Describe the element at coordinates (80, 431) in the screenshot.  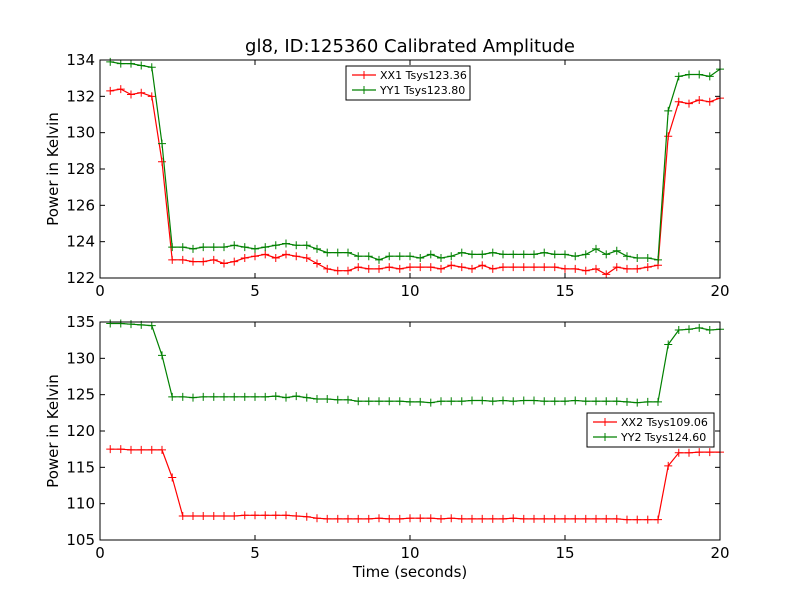
I see `y-tick-label: 120` at that location.